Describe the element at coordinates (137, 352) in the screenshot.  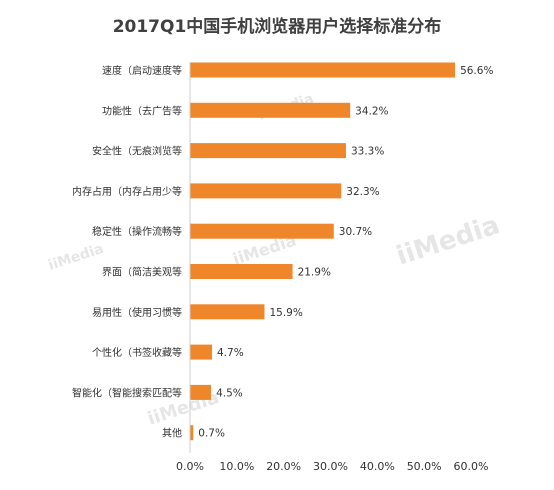
I see `category-label: 个性化（书签收藏等` at that location.